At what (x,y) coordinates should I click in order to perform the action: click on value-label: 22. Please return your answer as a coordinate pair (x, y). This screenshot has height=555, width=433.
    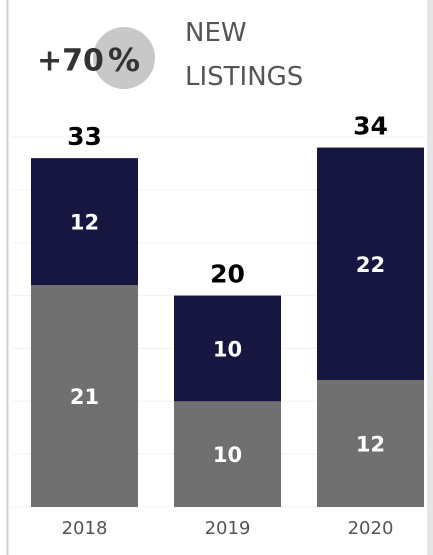
    Looking at the image, I should click on (370, 265).